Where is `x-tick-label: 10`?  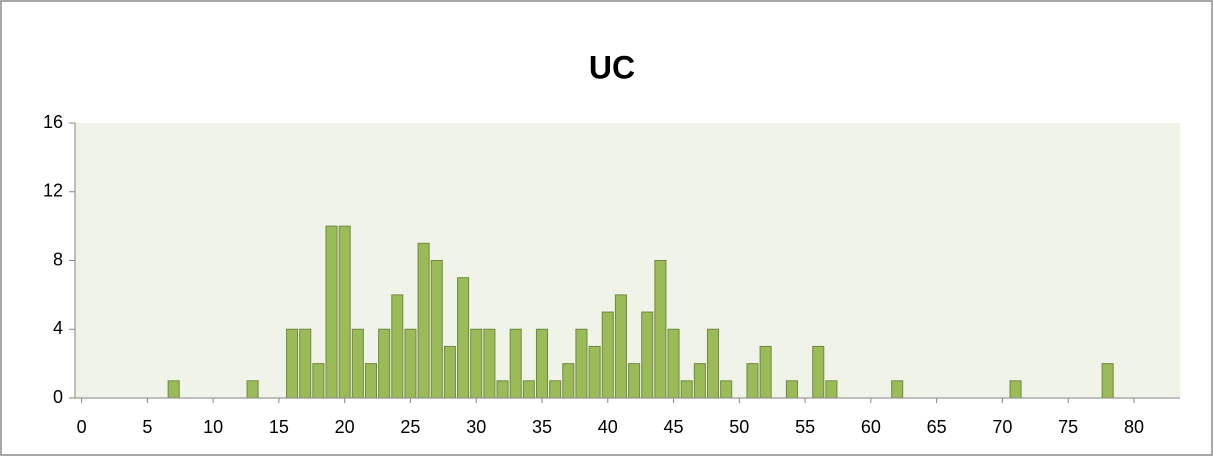 x-tick-label: 10 is located at coordinates (213, 427).